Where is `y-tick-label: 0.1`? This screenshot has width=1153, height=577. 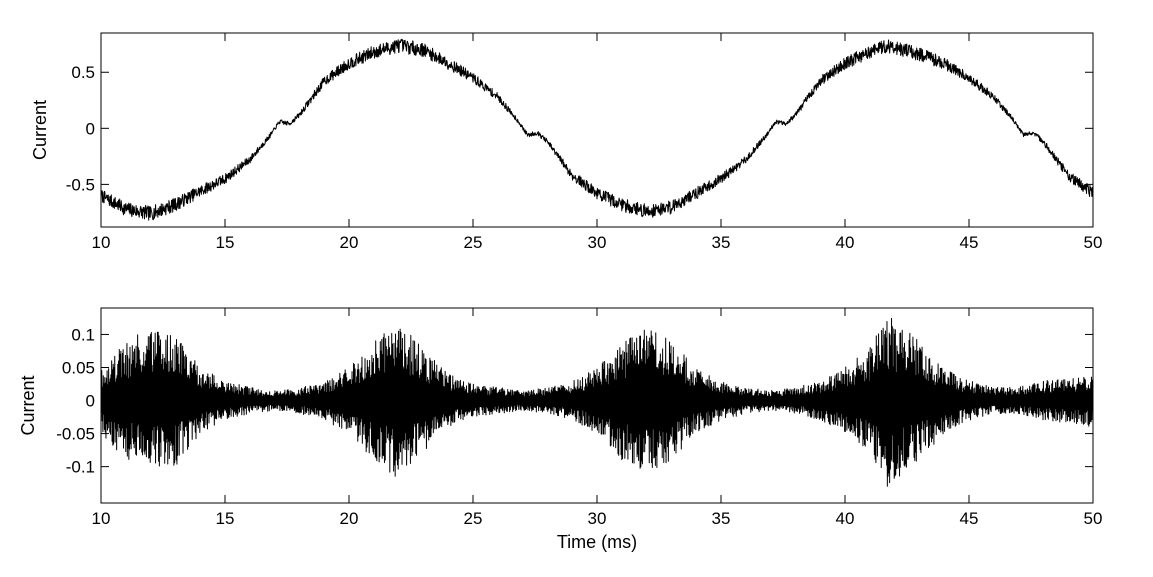 y-tick-label: 0.1 is located at coordinates (83, 334).